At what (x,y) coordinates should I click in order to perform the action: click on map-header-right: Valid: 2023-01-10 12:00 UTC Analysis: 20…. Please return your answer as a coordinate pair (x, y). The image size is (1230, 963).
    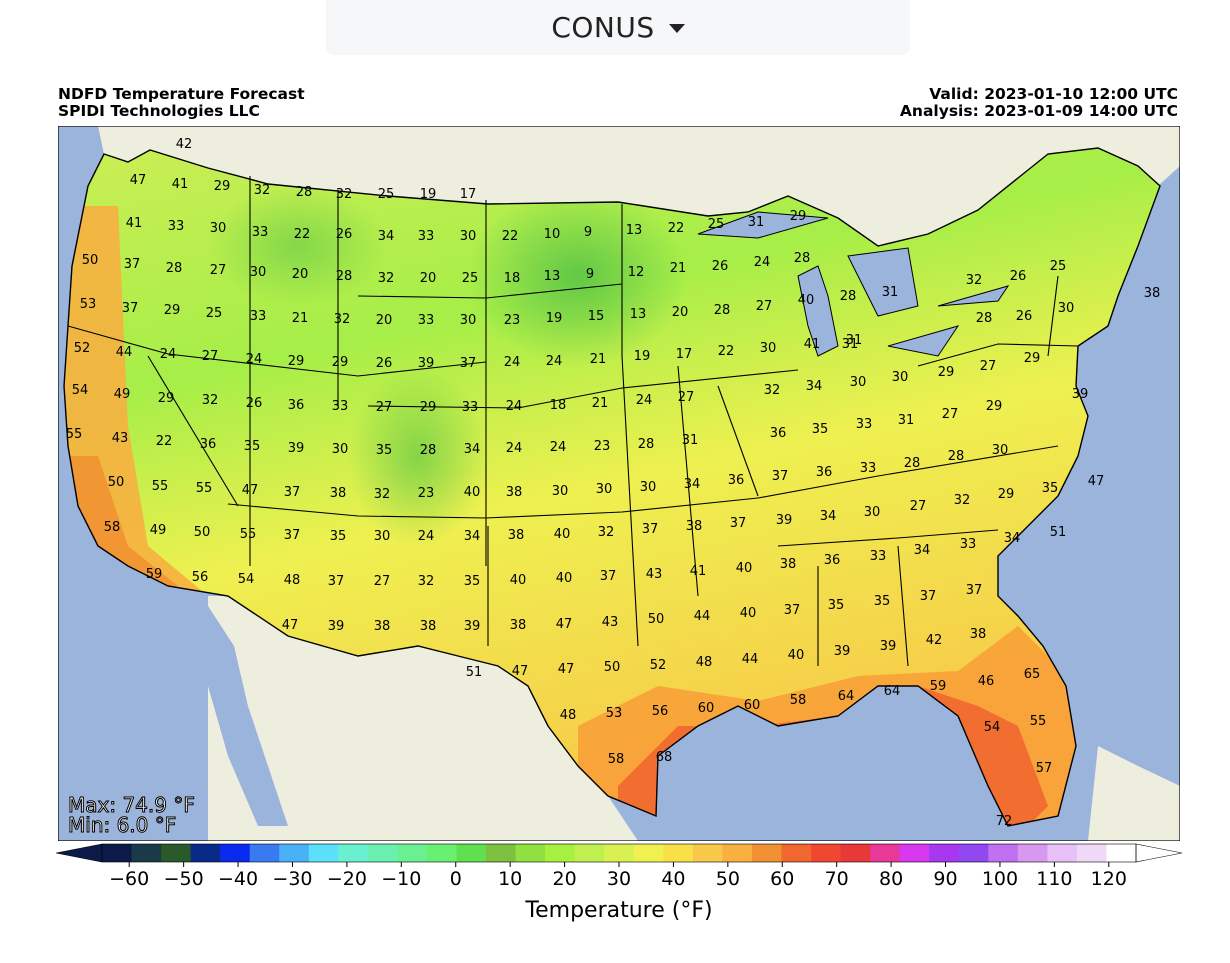
    Looking at the image, I should click on (1039, 103).